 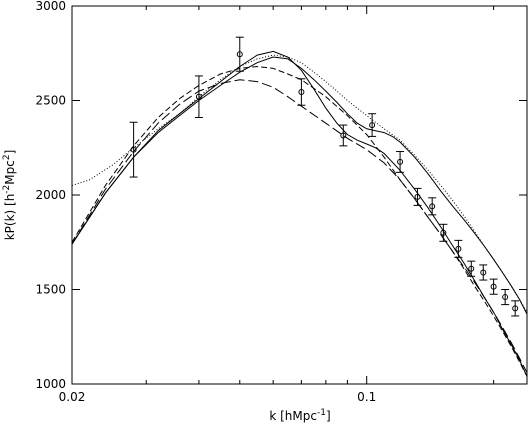 What do you see at coordinates (9, 195) in the screenshot?
I see `y-axis-title: kP(k) [h-2Mpc2]` at bounding box center [9, 195].